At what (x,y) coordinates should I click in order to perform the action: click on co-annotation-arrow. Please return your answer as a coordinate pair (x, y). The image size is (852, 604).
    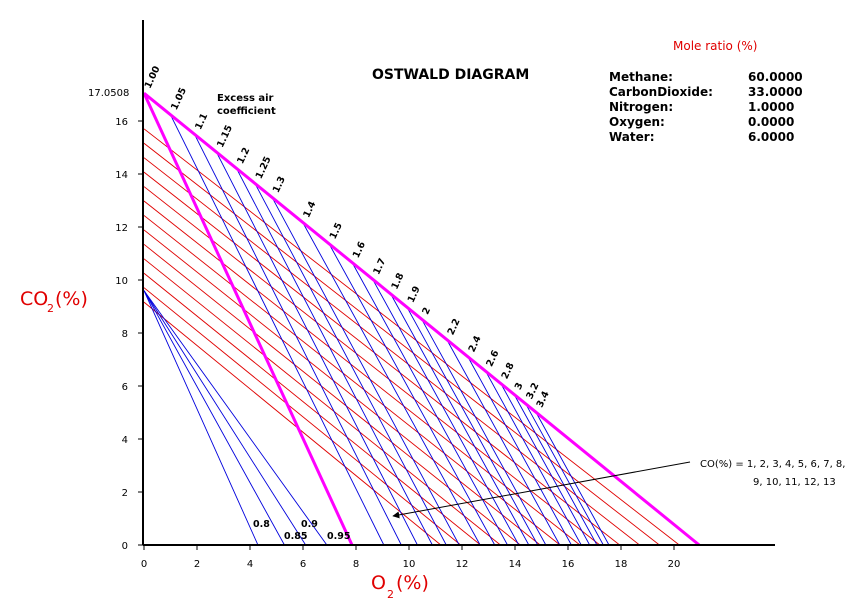
    Looking at the image, I should click on (541, 490).